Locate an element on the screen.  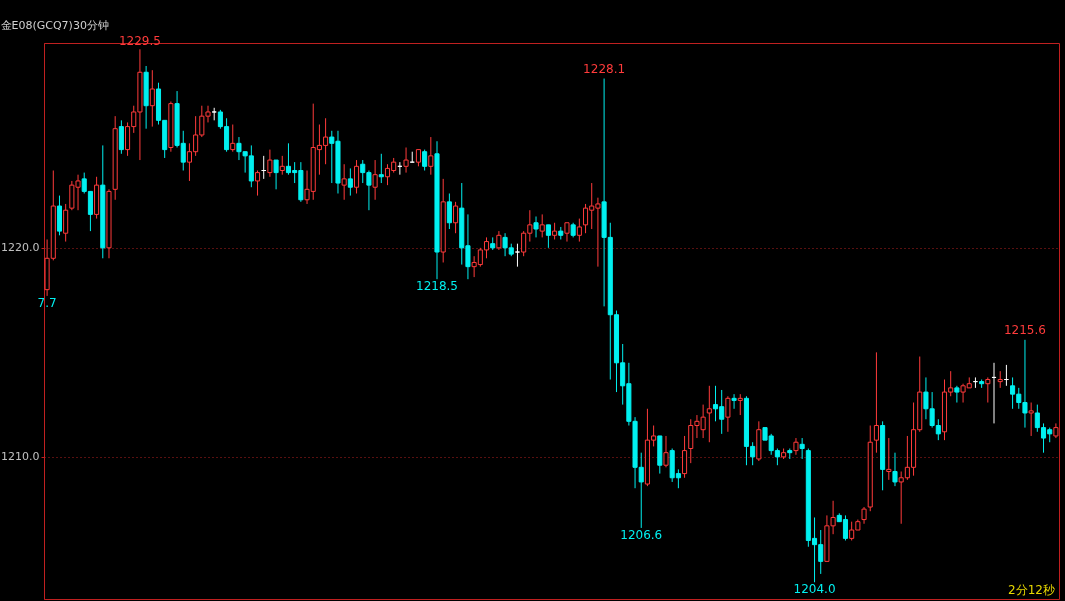
annotation: 1218.5 is located at coordinates (437, 286).